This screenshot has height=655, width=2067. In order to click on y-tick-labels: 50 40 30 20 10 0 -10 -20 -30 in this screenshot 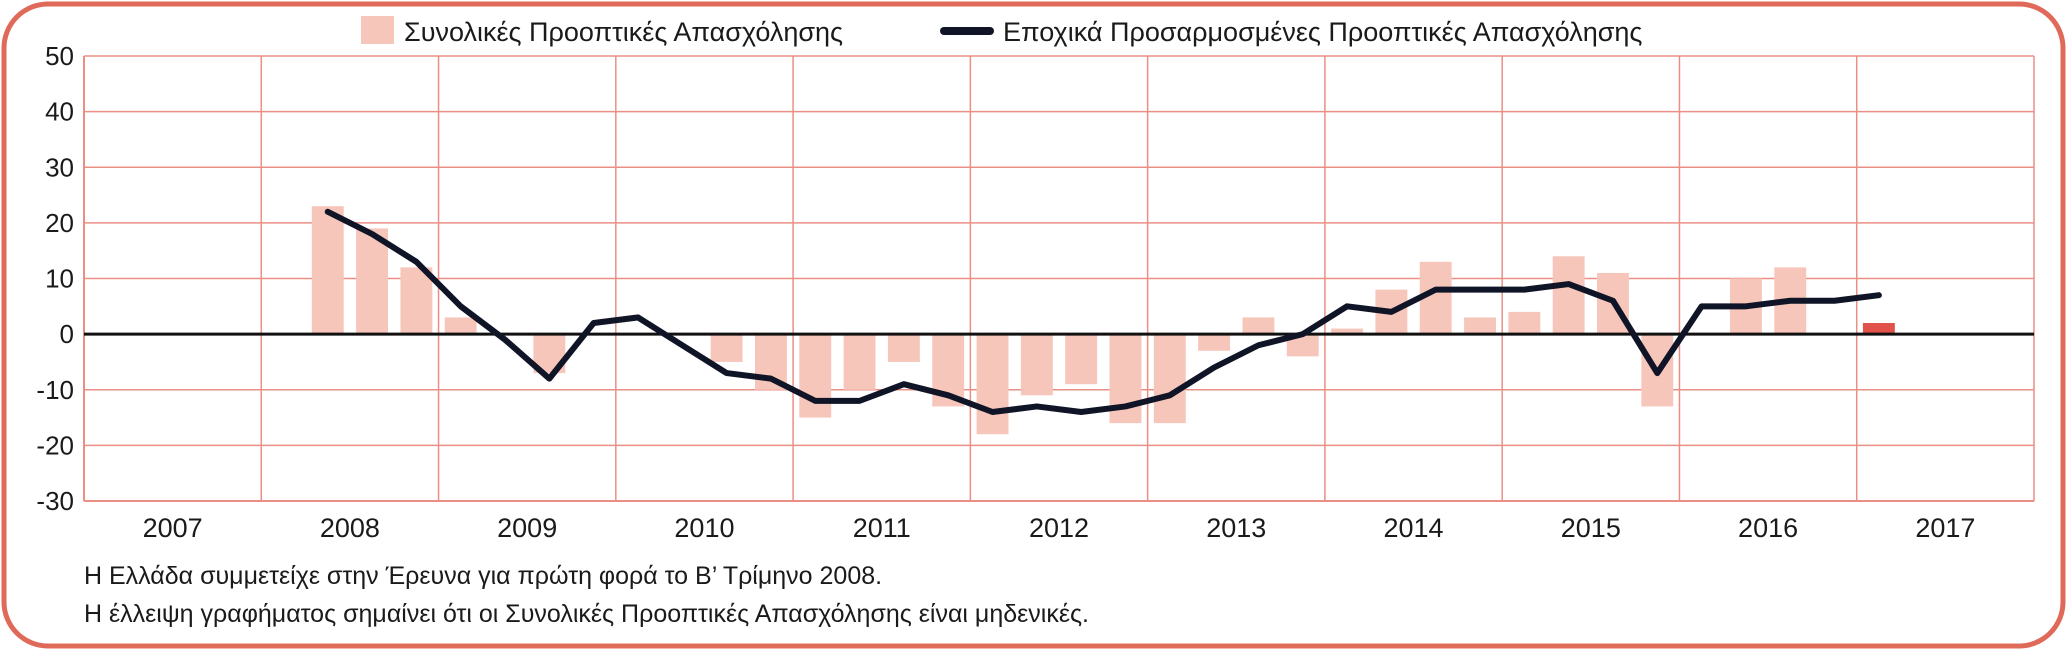, I will do `click(55, 278)`.